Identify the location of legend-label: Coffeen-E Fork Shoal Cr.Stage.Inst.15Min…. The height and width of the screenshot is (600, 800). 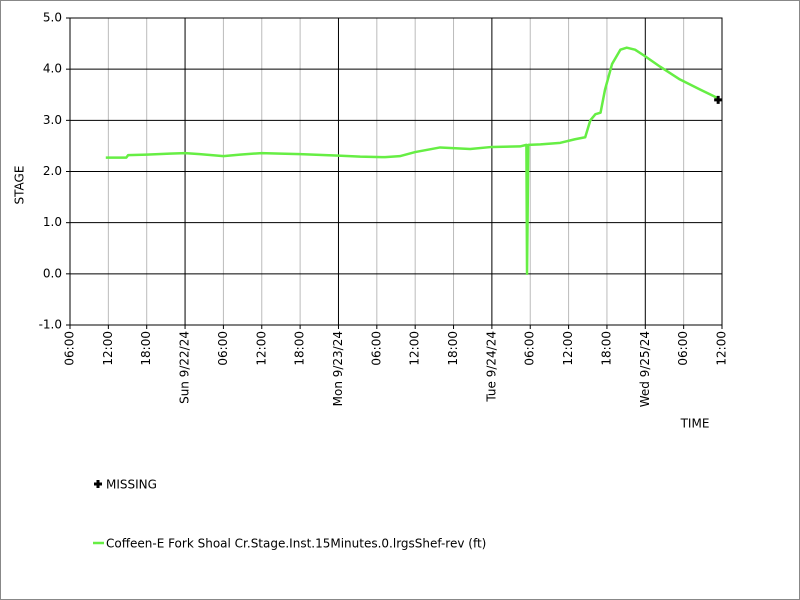
(296, 544).